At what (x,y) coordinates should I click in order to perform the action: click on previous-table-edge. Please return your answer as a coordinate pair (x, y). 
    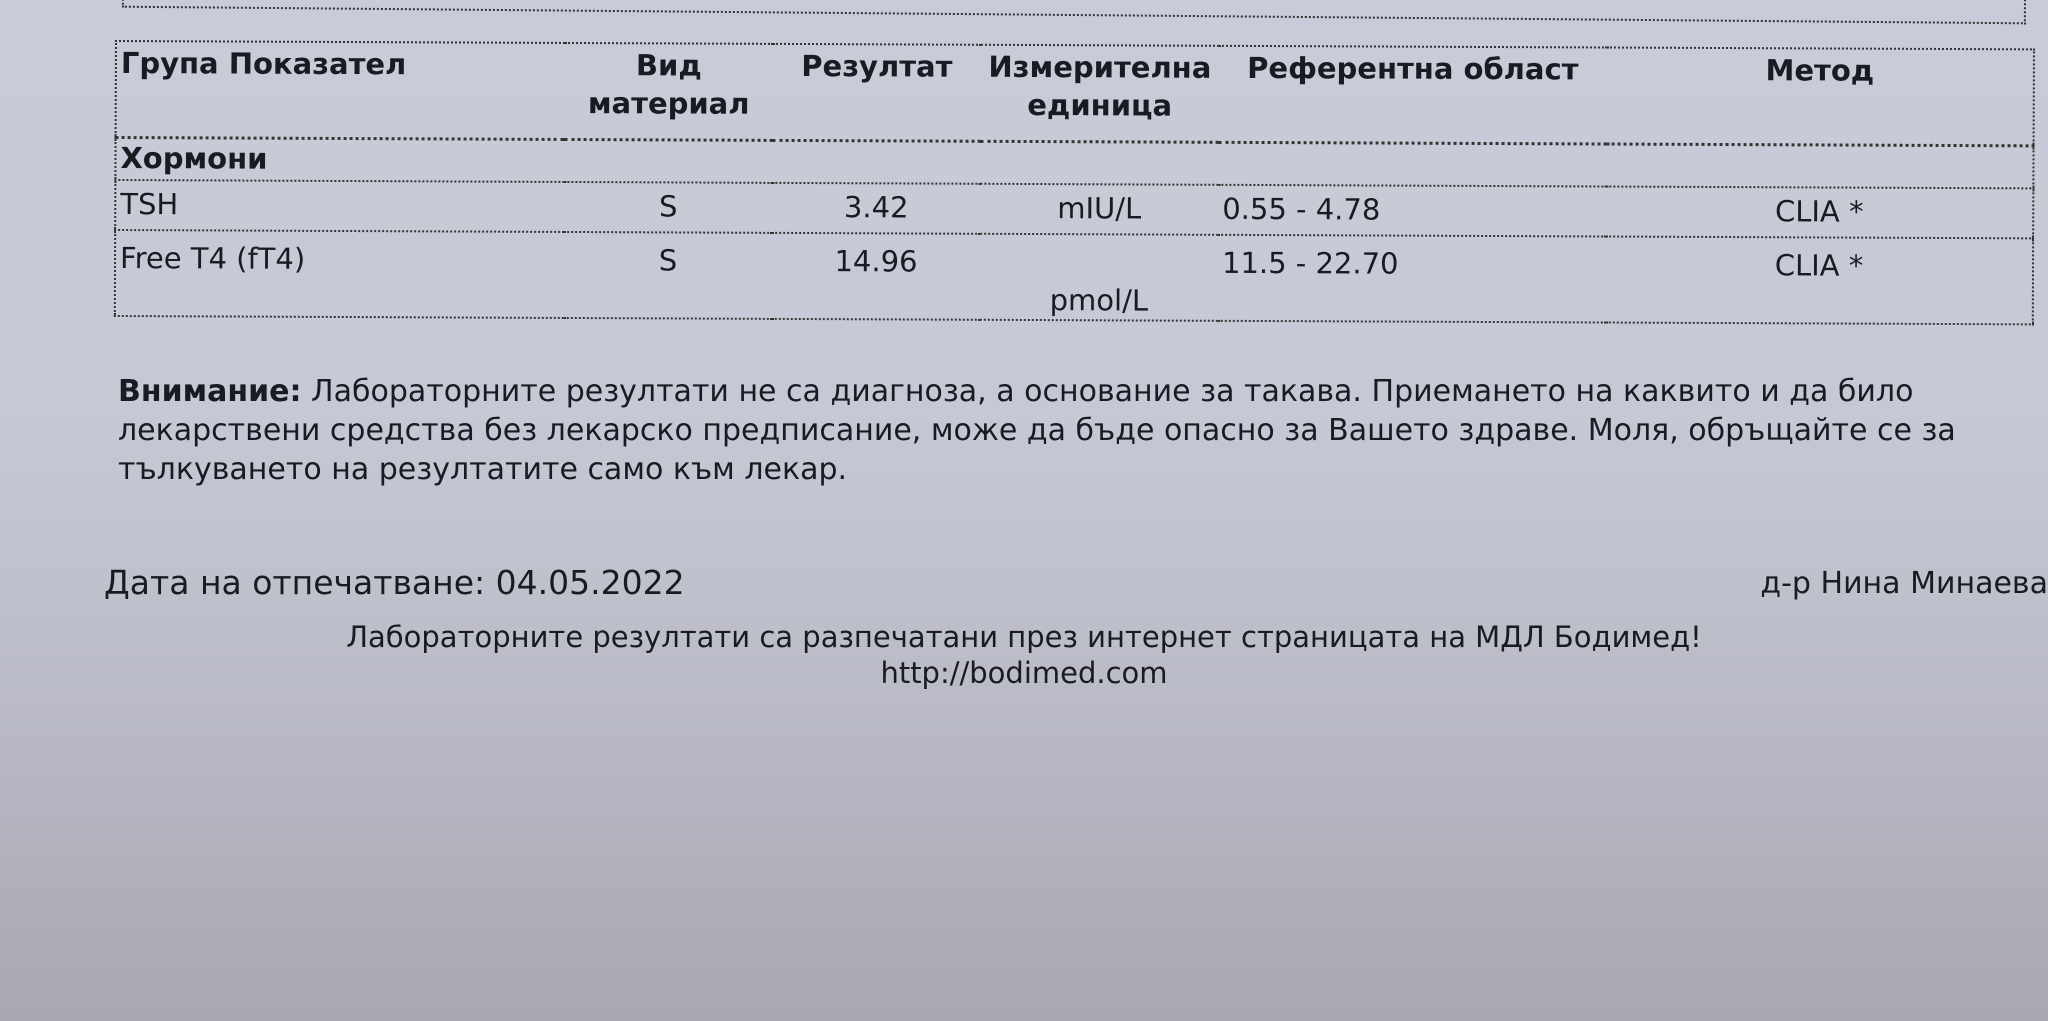
    Looking at the image, I should click on (1074, 12).